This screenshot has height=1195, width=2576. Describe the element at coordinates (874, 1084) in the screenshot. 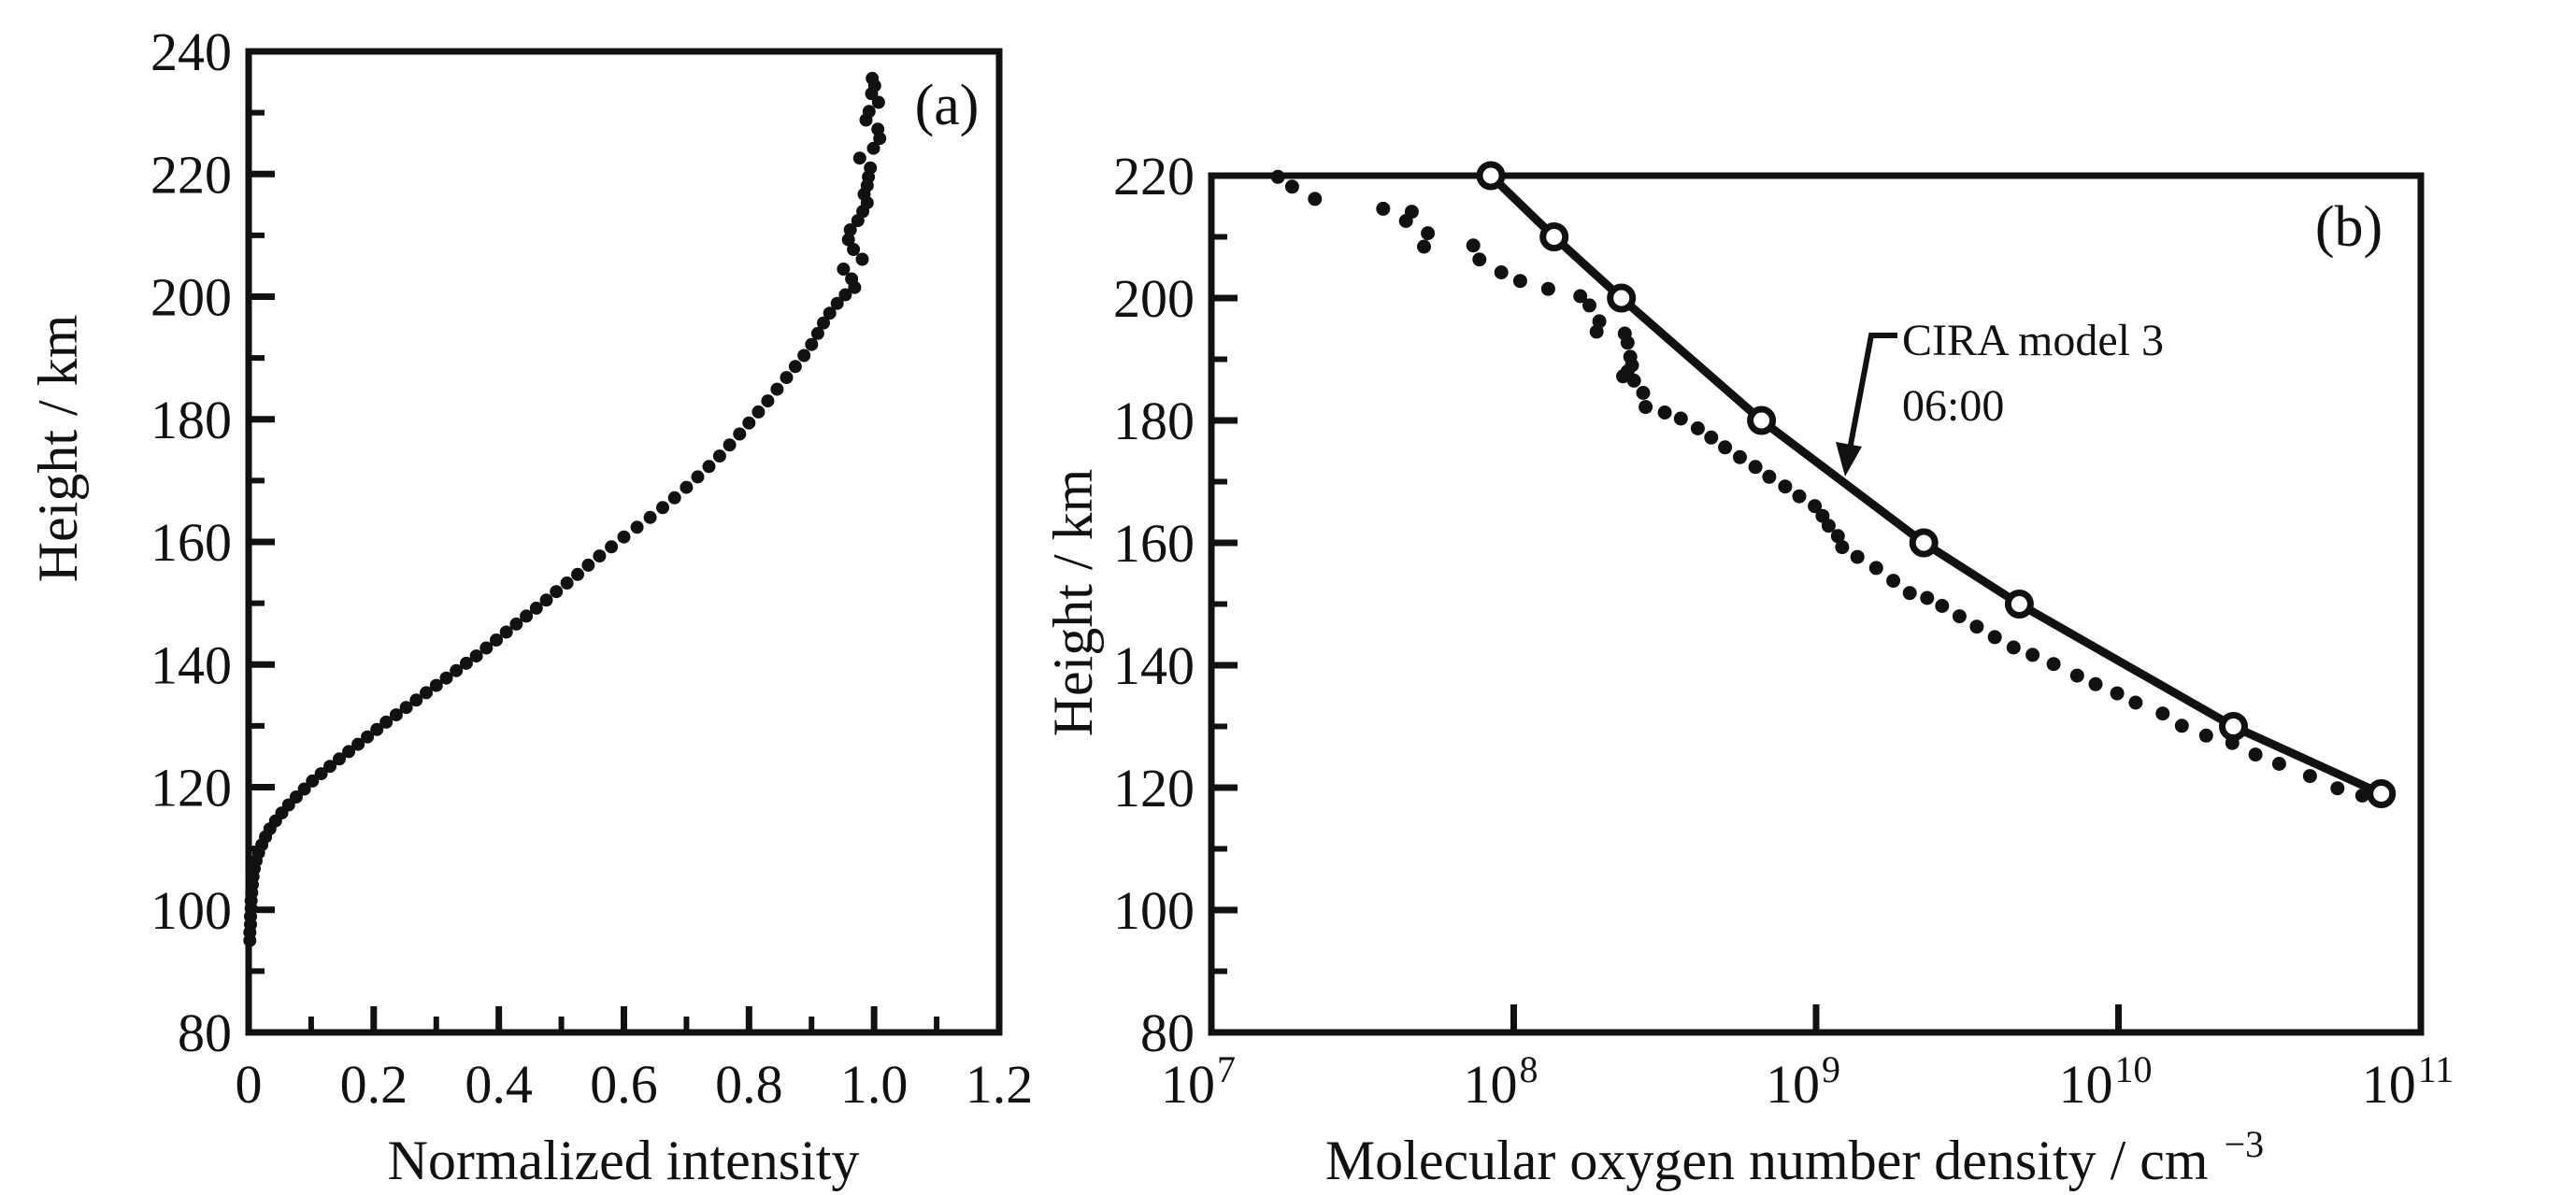

I see `x-axis-tick-label: 1.0` at that location.